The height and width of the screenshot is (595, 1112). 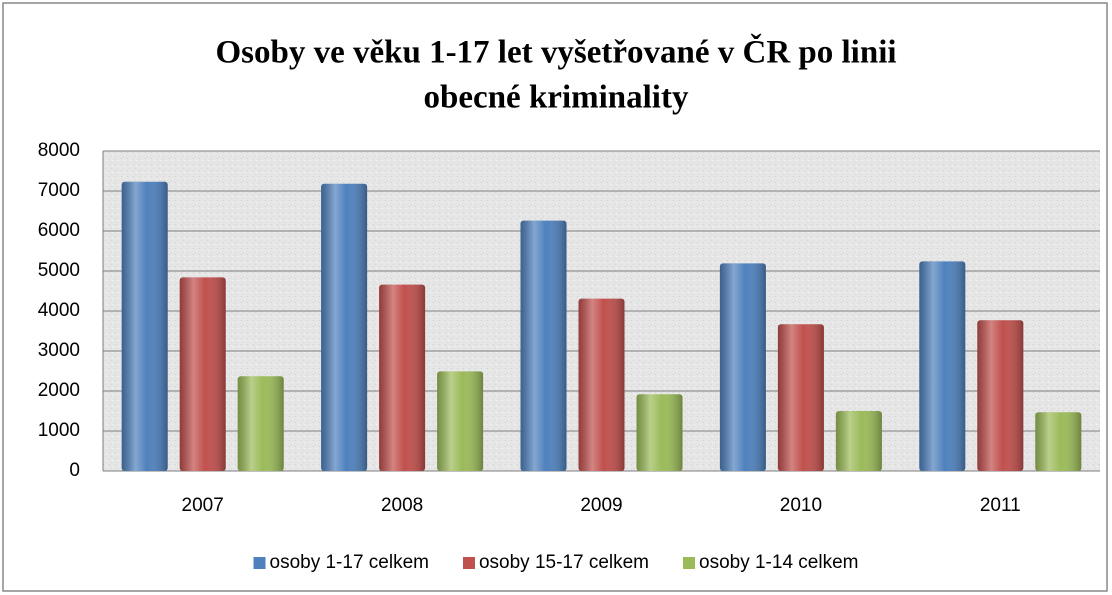 I want to click on x-tick-label: 2009, so click(x=601, y=505).